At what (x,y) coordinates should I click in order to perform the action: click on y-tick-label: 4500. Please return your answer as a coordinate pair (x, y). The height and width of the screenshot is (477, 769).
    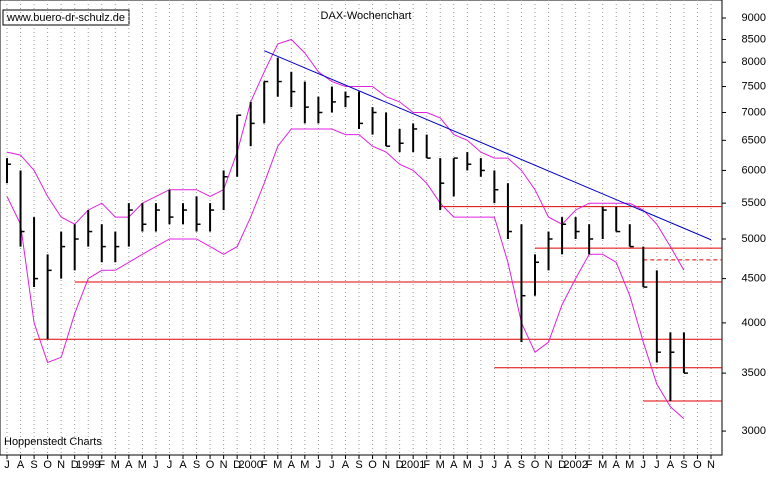
    Looking at the image, I should click on (754, 279).